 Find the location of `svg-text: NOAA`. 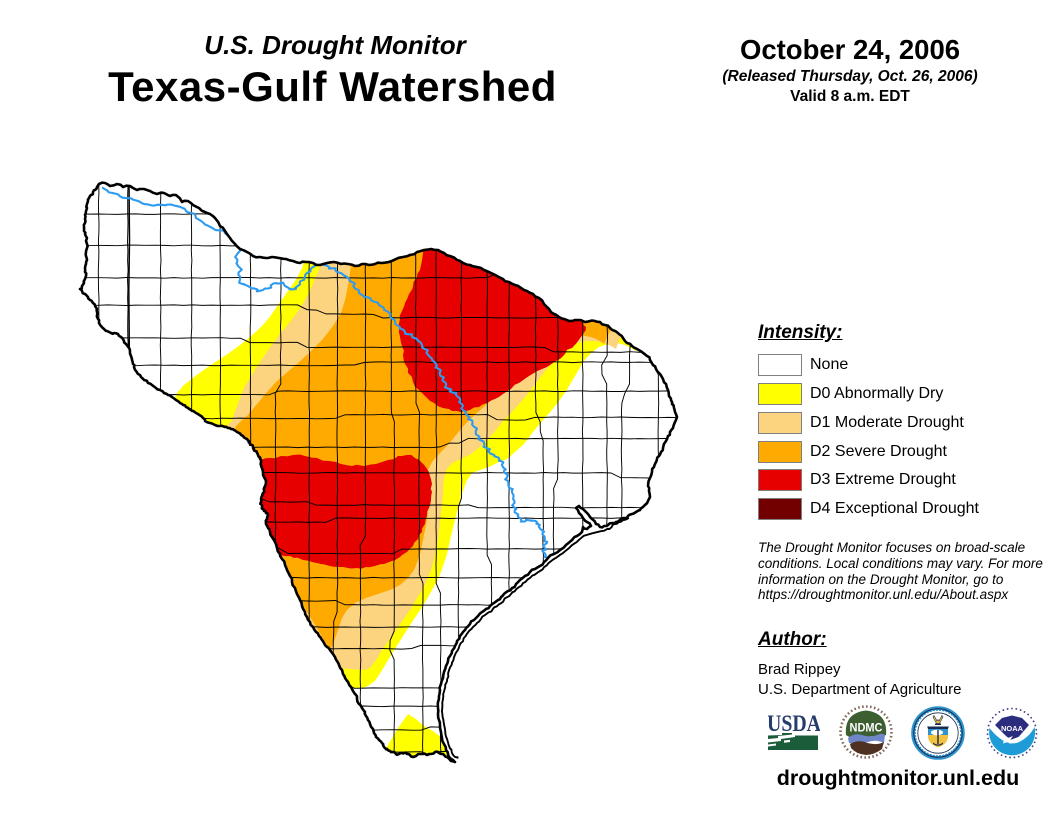

svg-text: NOAA is located at coordinates (1012, 729).